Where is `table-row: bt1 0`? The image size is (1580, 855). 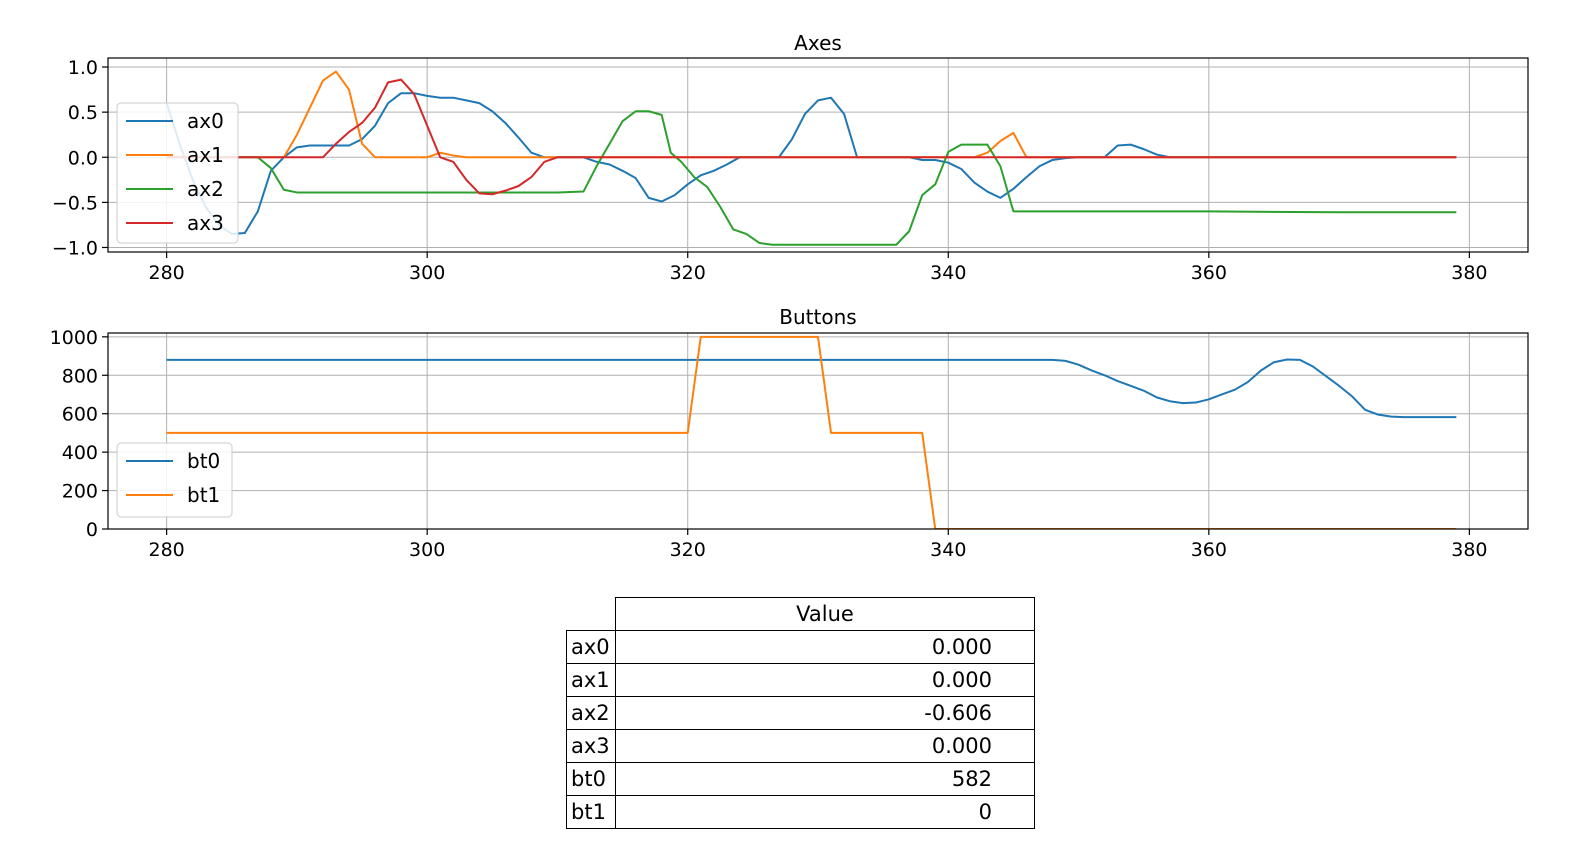 table-row: bt1 0 is located at coordinates (800, 812).